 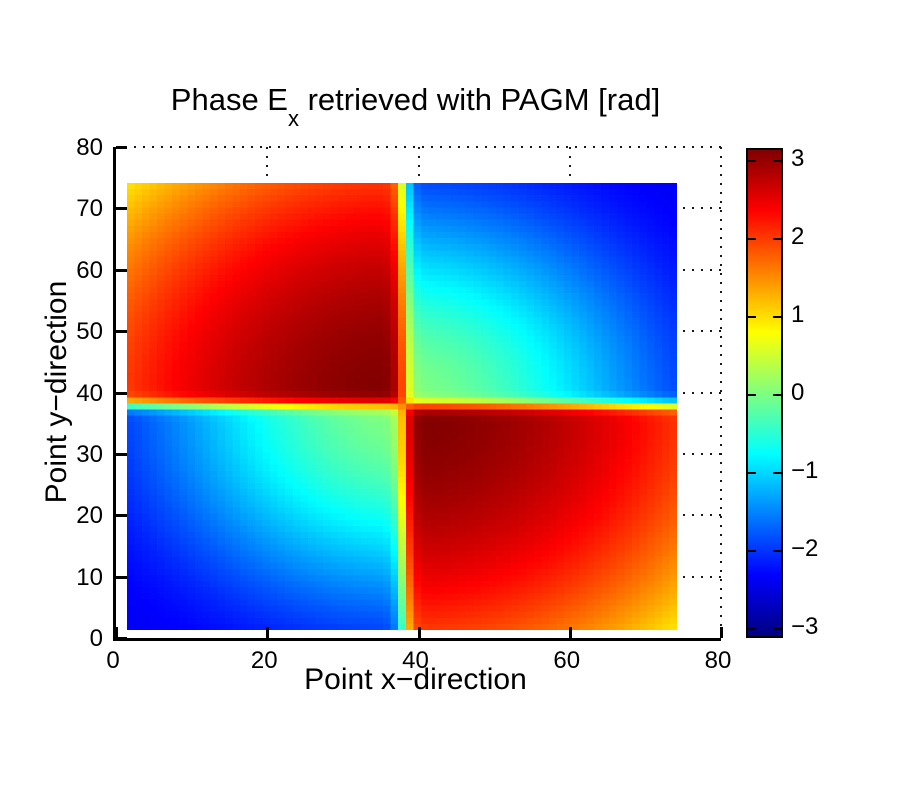 What do you see at coordinates (89, 393) in the screenshot?
I see `y-tick-label: 40` at bounding box center [89, 393].